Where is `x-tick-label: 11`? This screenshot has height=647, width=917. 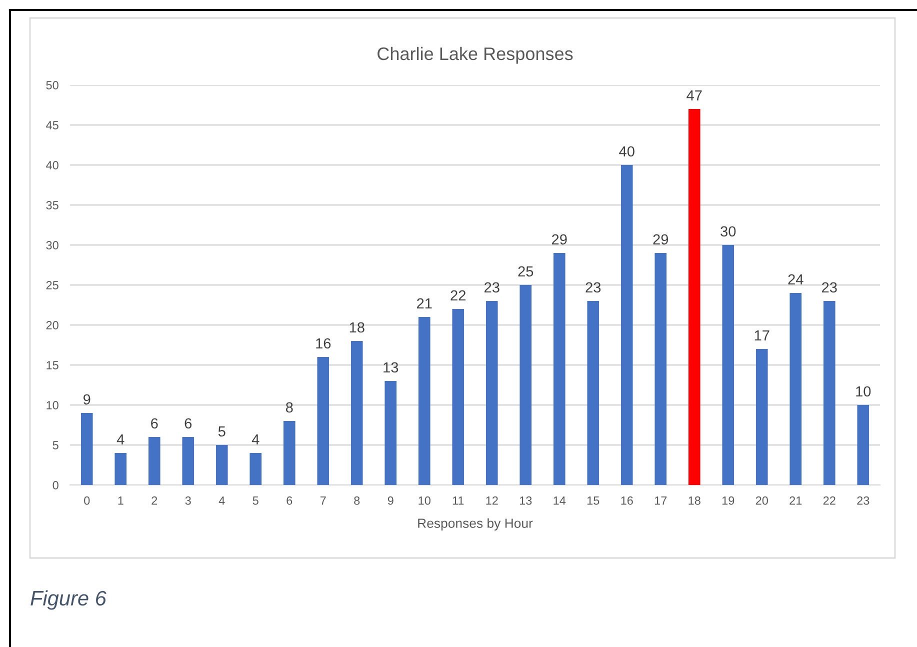 x-tick-label: 11 is located at coordinates (458, 500).